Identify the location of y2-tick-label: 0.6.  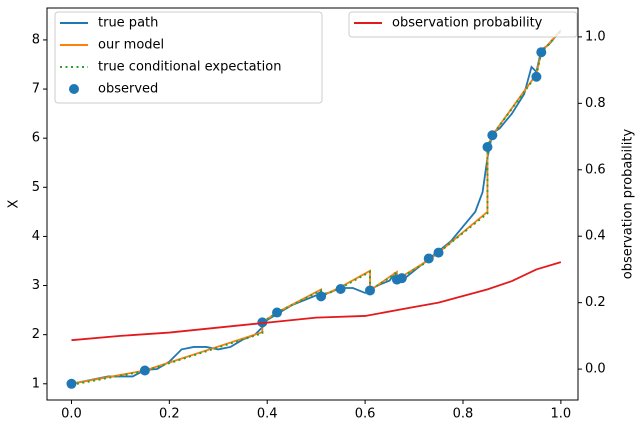
(595, 169).